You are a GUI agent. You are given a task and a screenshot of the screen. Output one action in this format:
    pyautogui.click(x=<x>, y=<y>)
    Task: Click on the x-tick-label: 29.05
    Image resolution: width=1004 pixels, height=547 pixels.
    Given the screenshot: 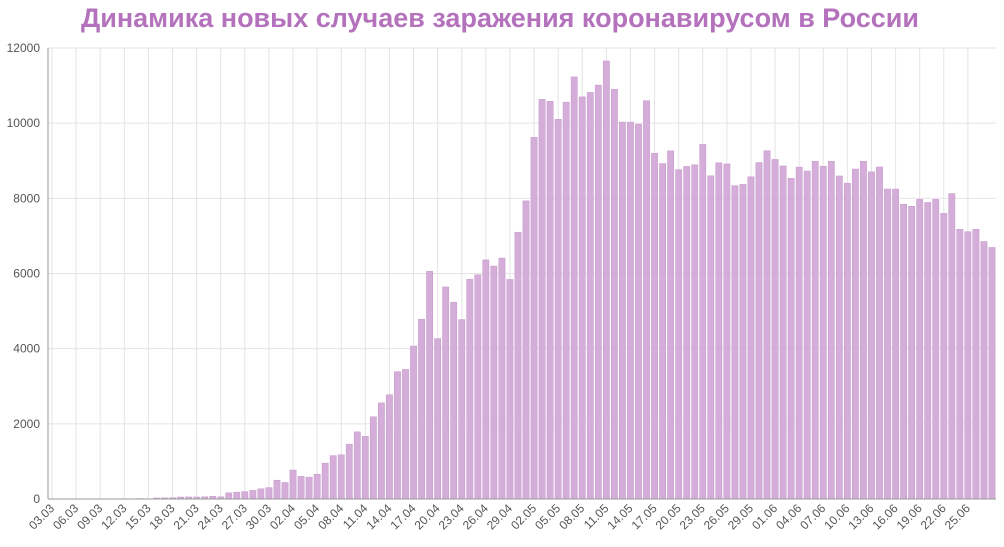 What is the action you would take?
    pyautogui.click(x=740, y=516)
    